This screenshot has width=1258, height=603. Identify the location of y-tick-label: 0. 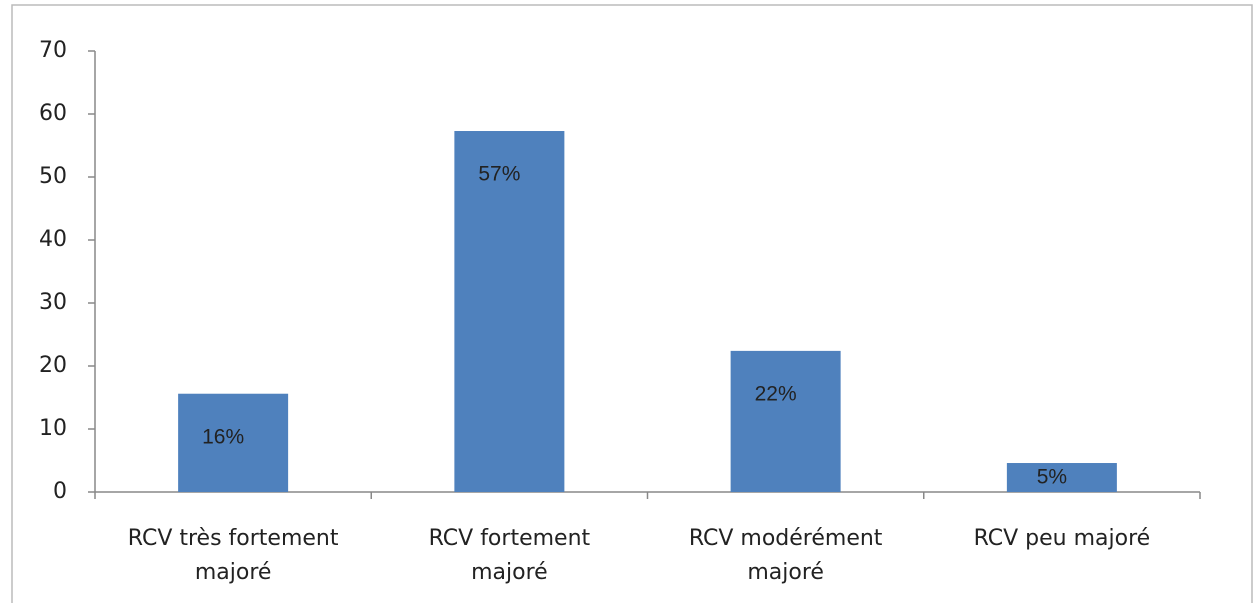
(60, 491).